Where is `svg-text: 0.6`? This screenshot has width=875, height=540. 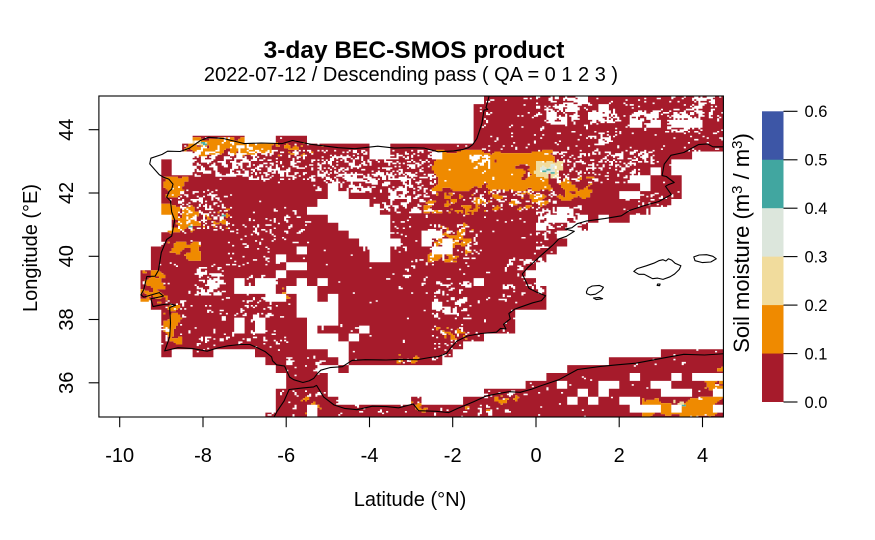
svg-text: 0.6 is located at coordinates (816, 112).